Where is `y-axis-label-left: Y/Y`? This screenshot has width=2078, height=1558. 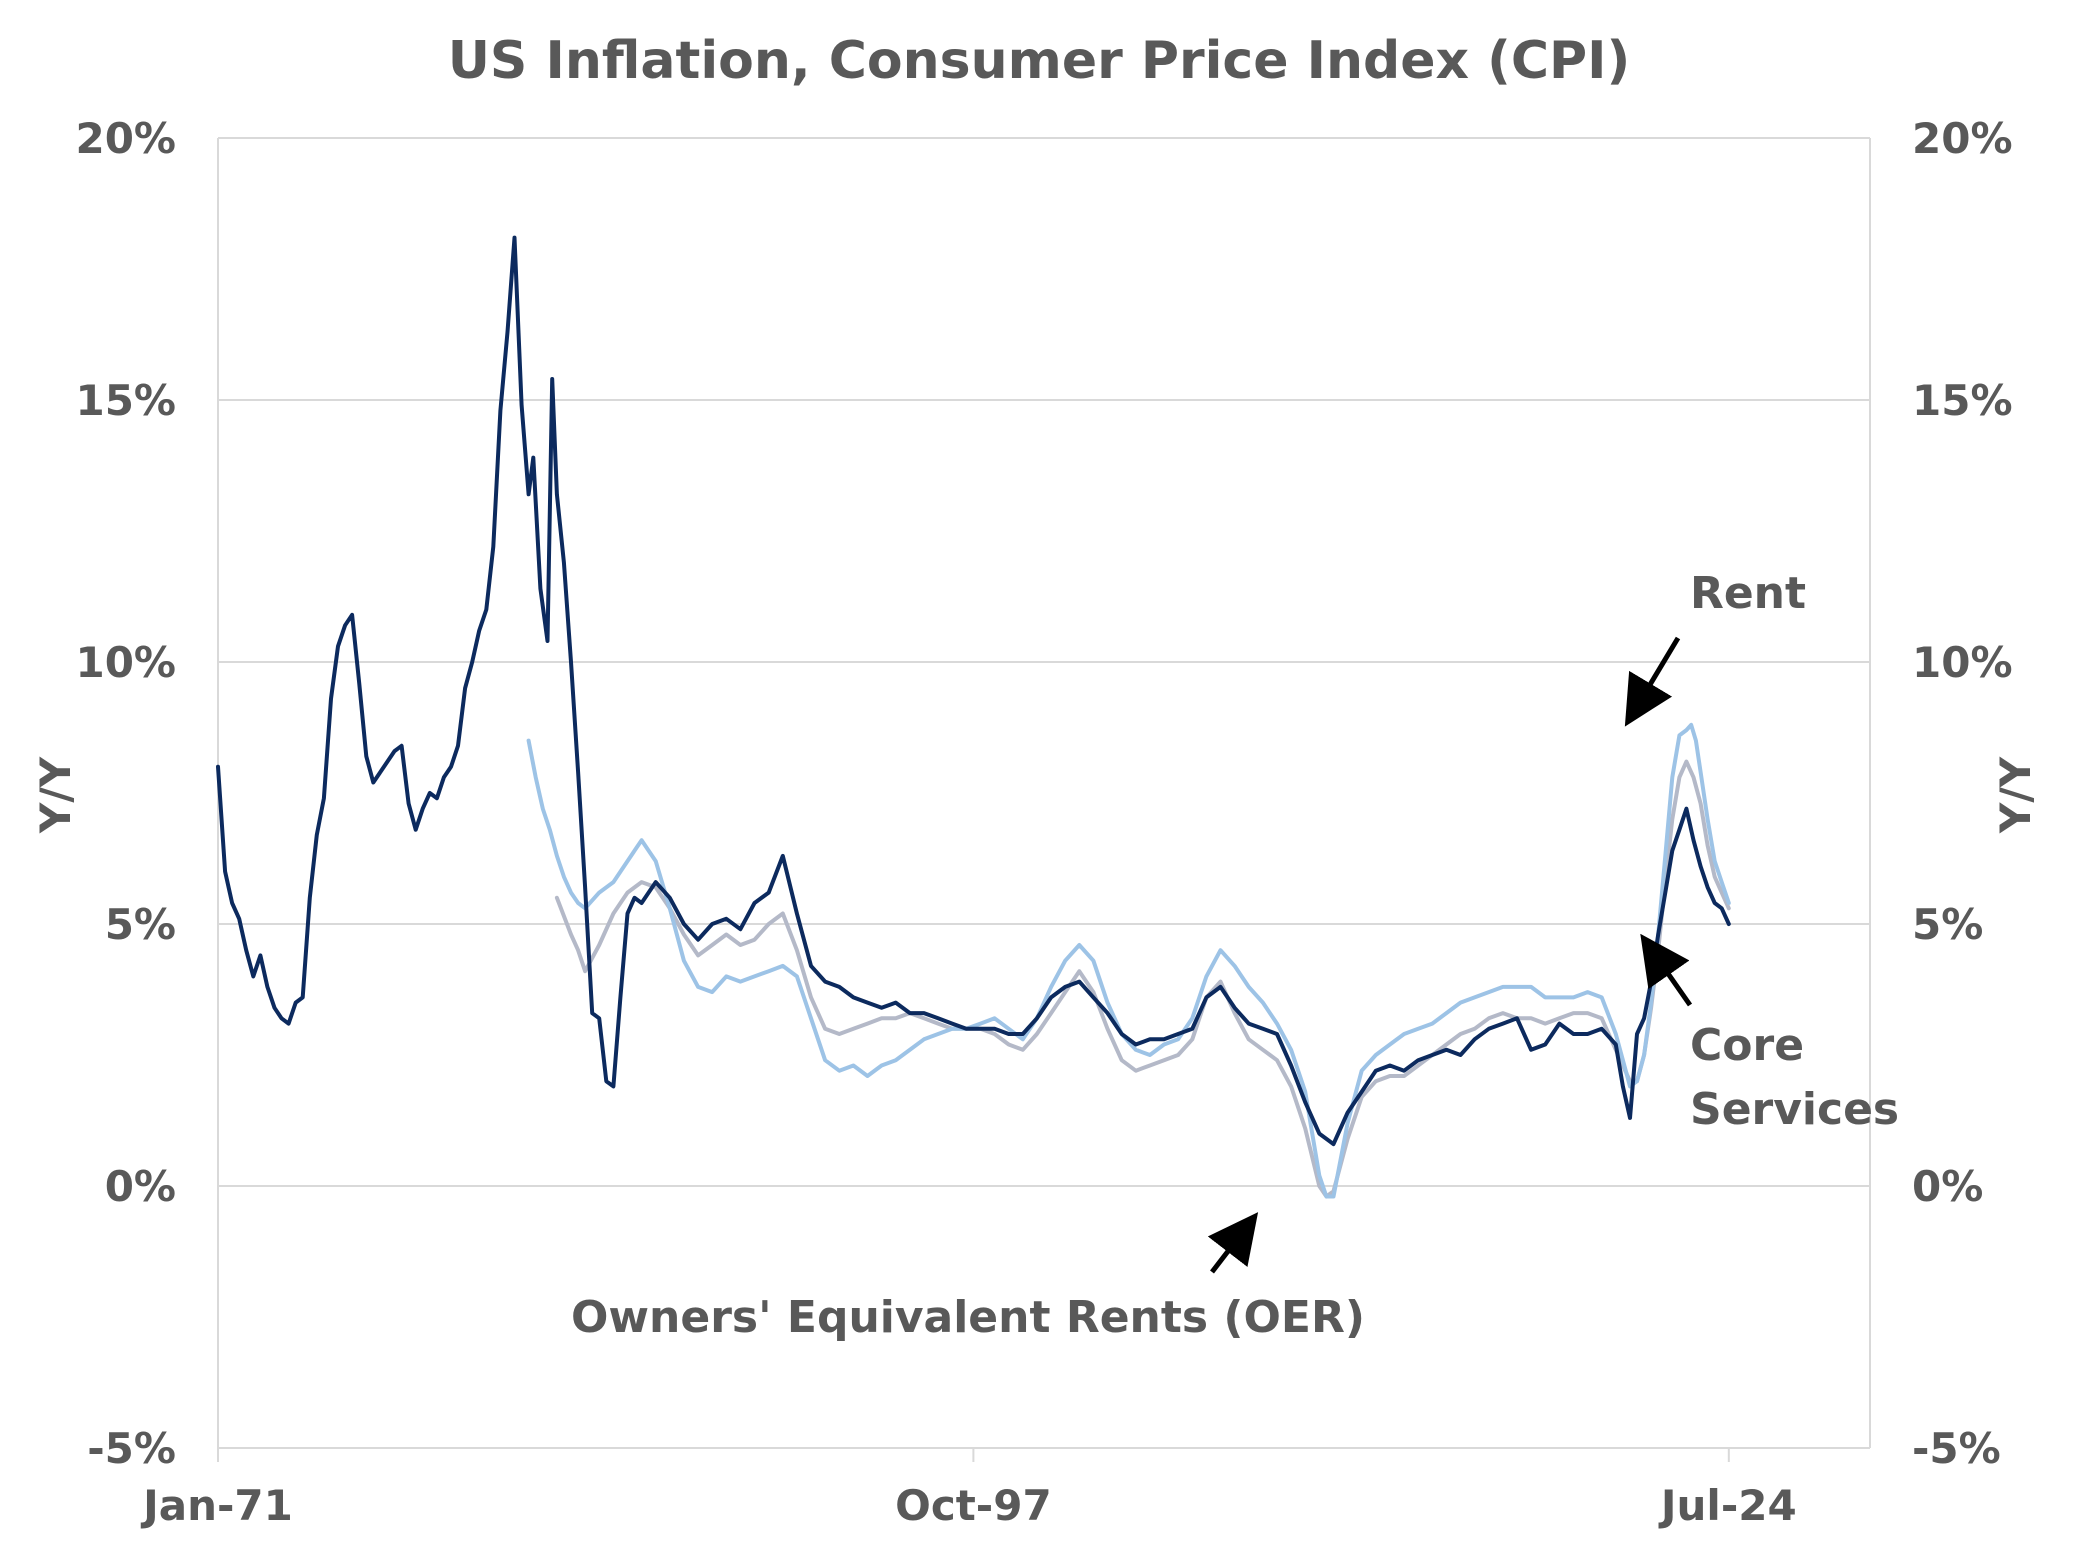
y-axis-label-left: Y/Y is located at coordinates (55, 795).